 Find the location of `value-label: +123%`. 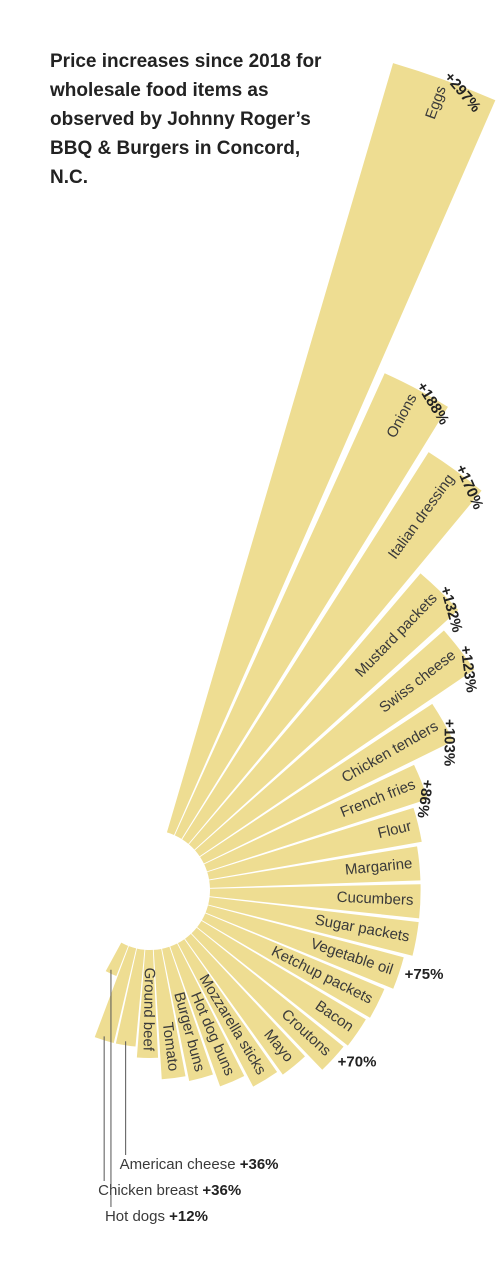

value-label: +123% is located at coordinates (468, 669).